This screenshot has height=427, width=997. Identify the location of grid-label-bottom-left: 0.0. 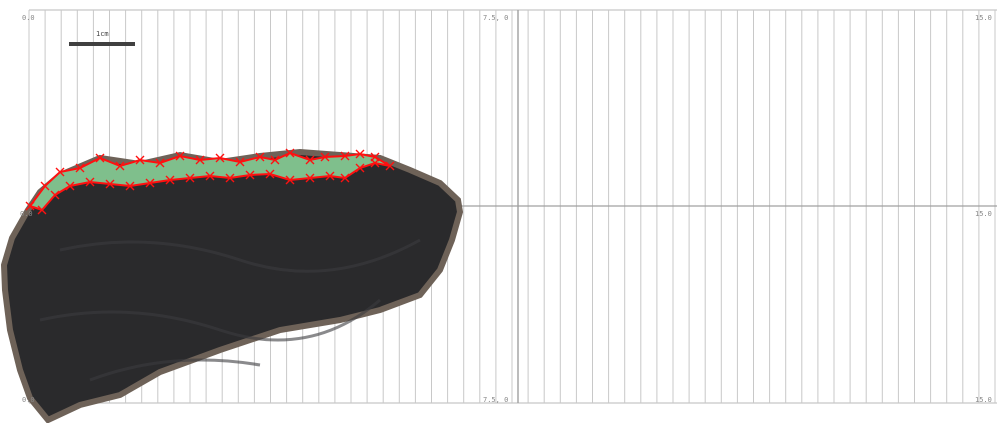
(28, 400).